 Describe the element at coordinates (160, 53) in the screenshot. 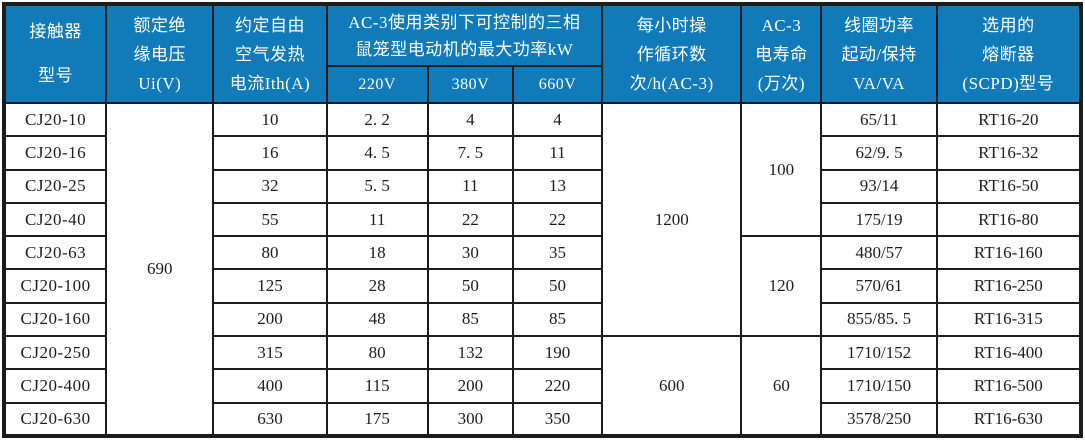

I see `header-ui: 额定绝 缘电压 Ui(V)` at that location.